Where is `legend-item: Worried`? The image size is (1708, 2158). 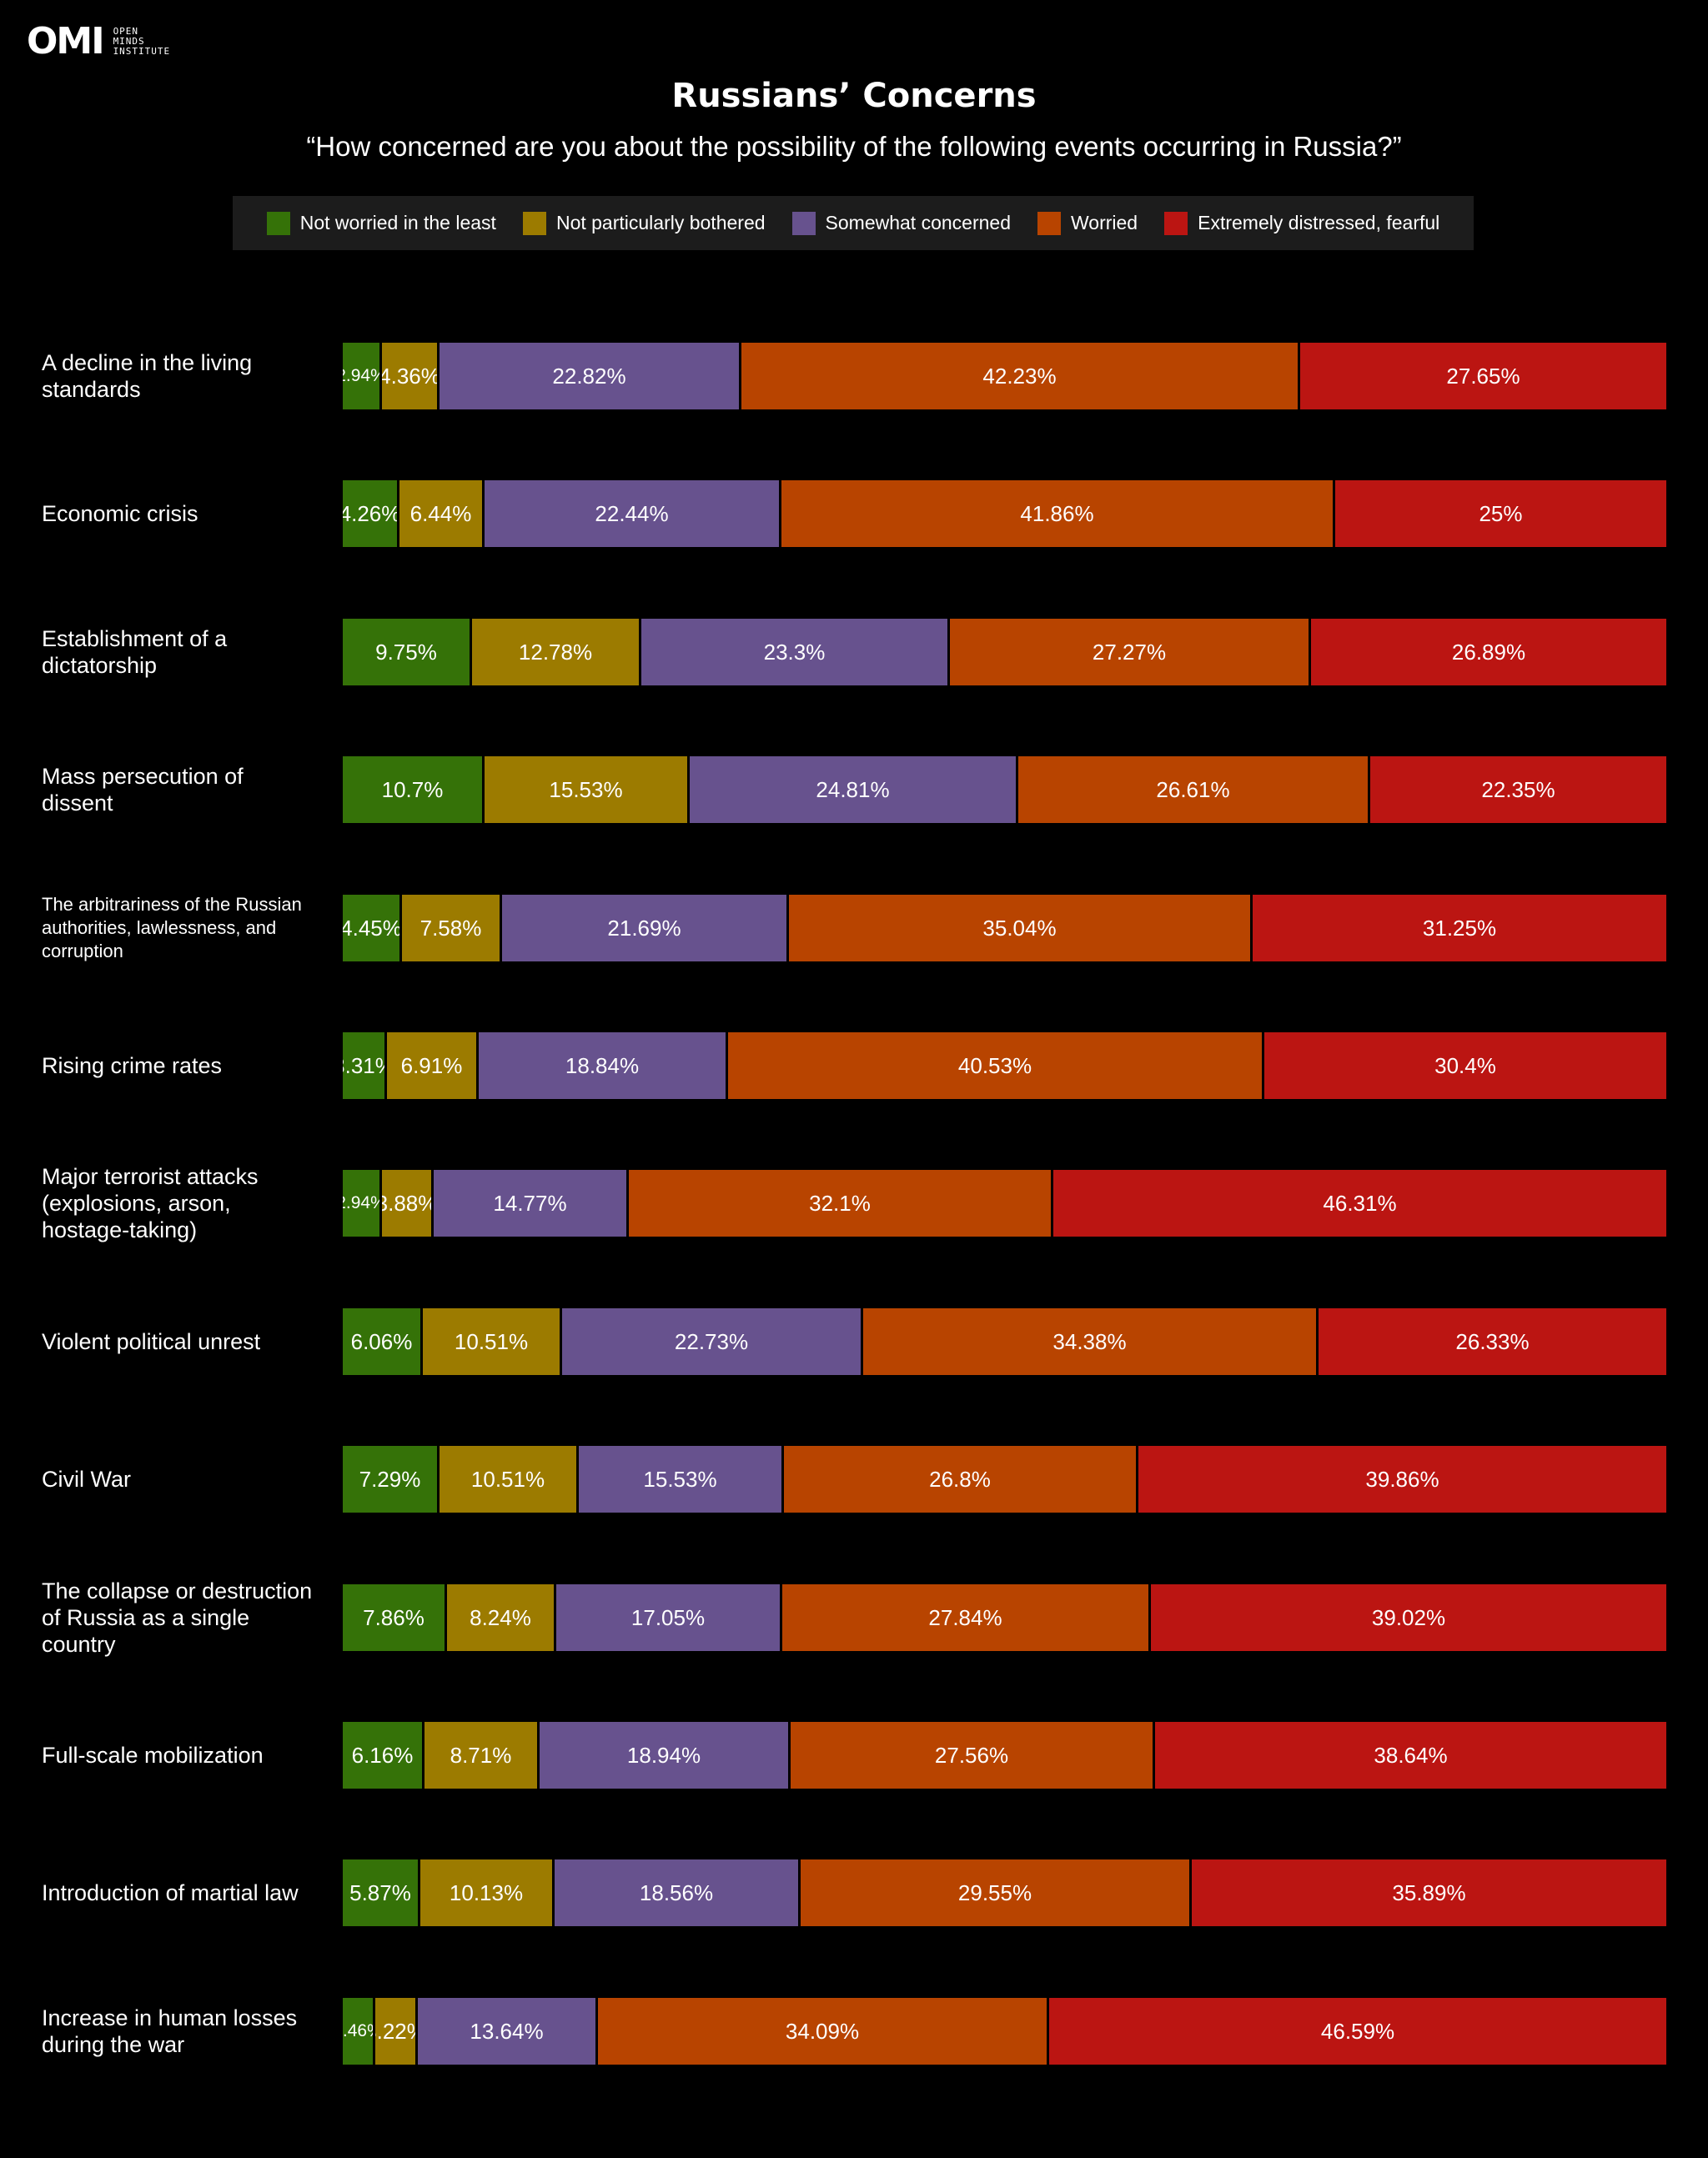 legend-item: Worried is located at coordinates (1087, 223).